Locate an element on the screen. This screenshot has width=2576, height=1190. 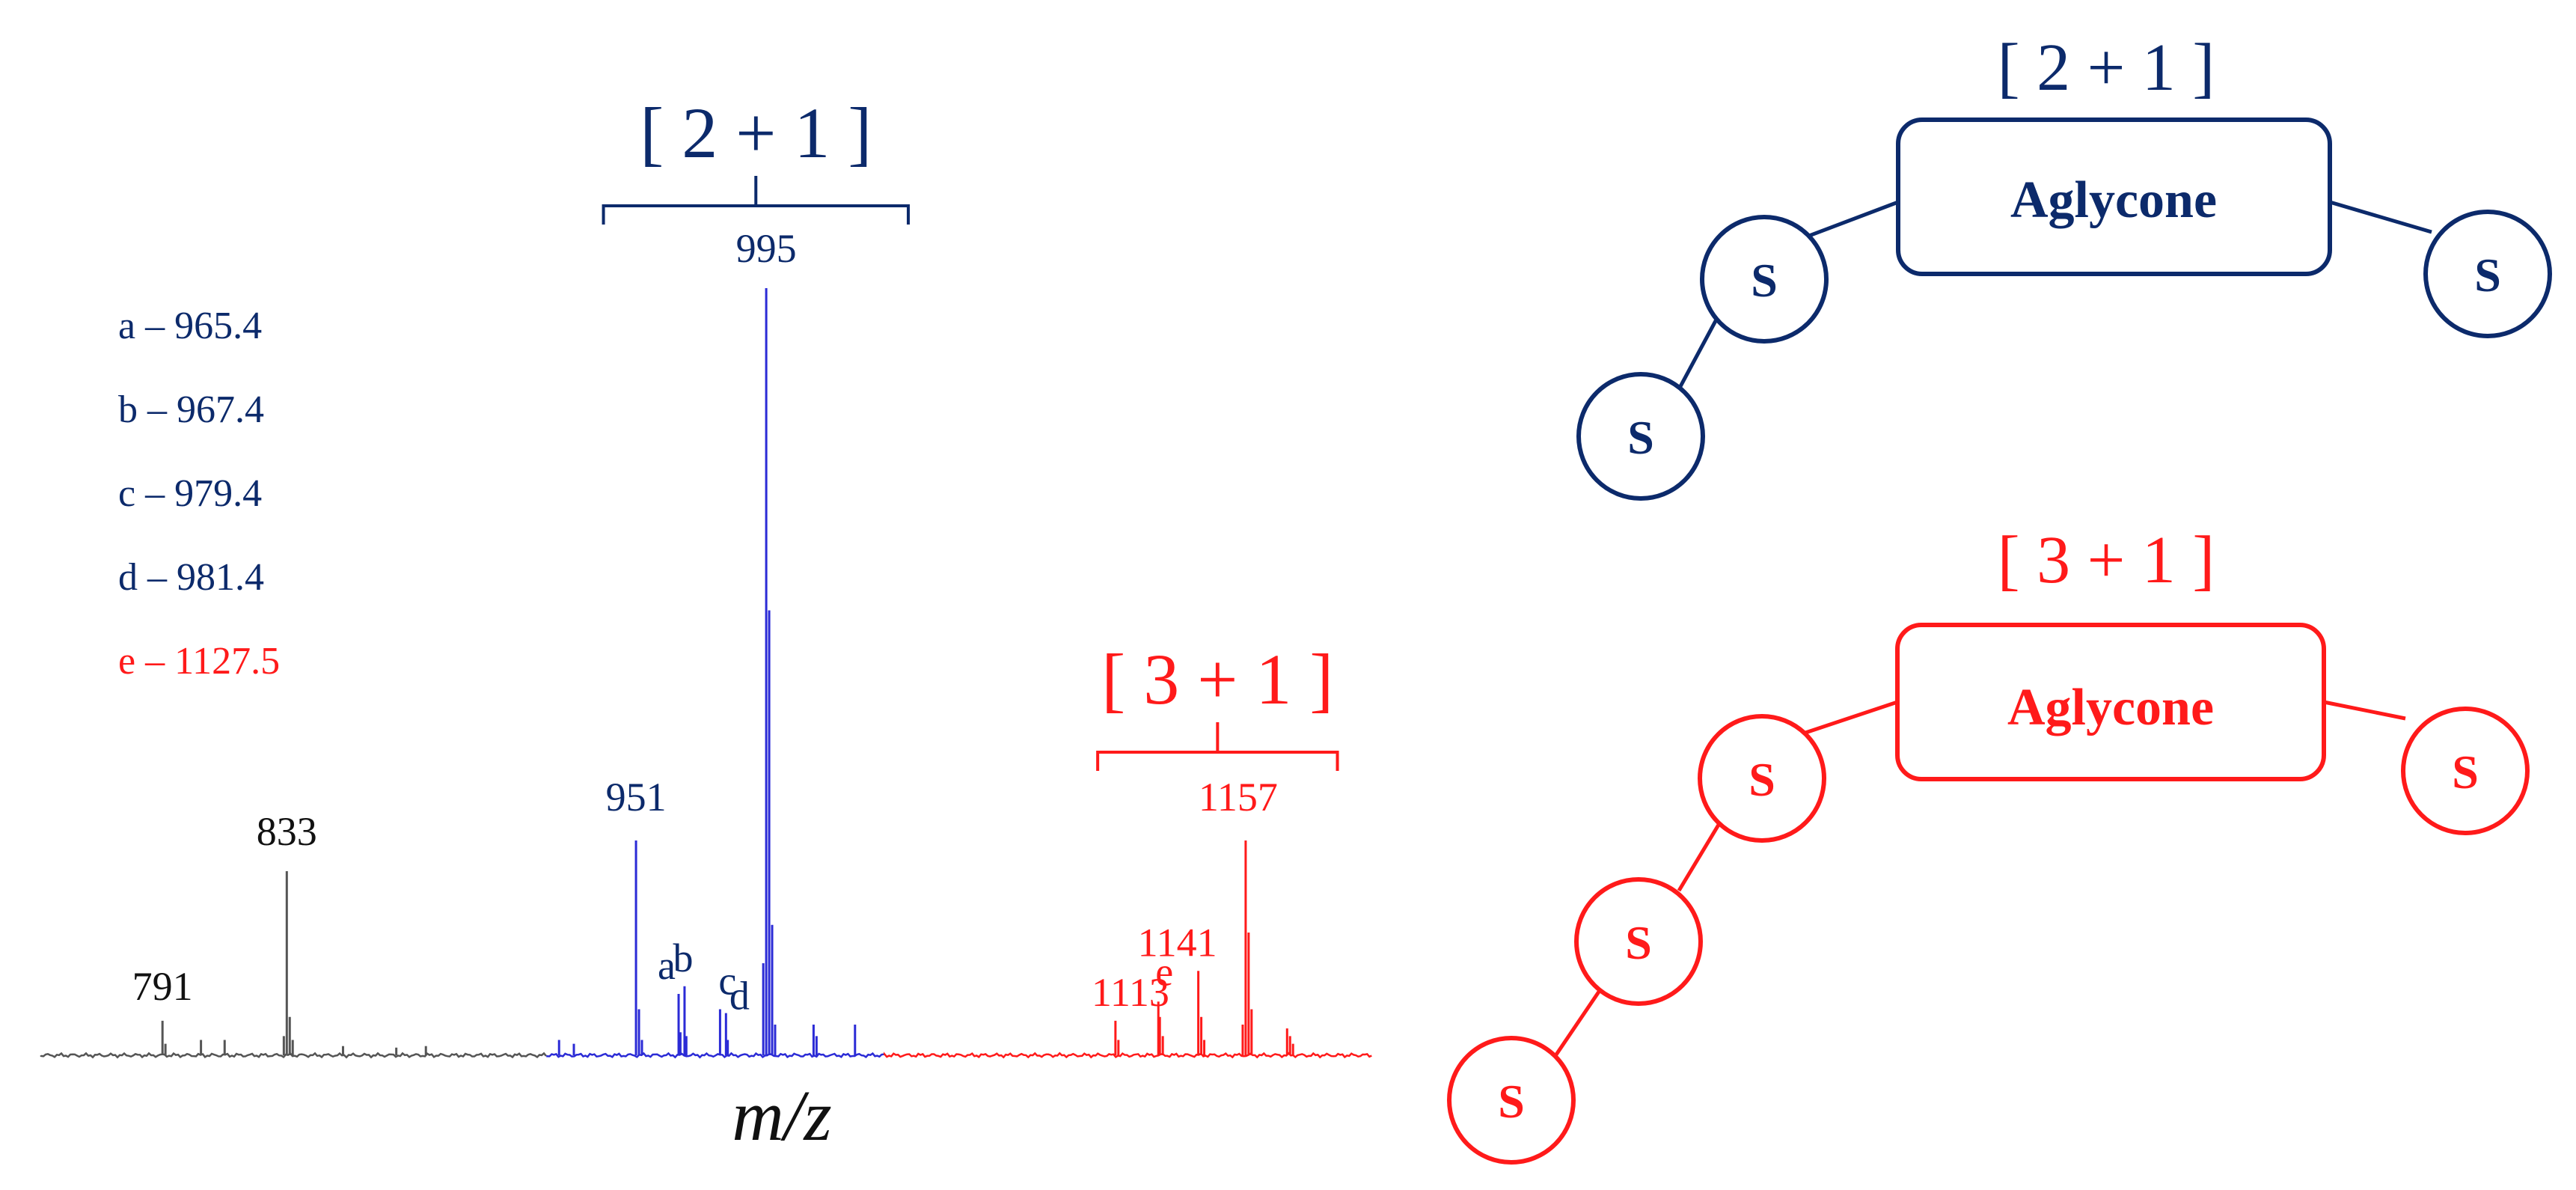
legend-entry: c – 979.4 is located at coordinates (190, 493).